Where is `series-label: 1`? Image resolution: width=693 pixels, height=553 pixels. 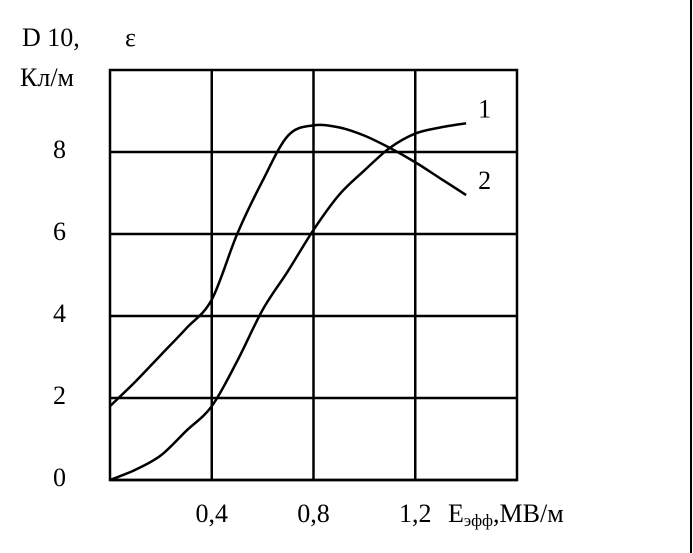
series-label: 1 is located at coordinates (484, 108).